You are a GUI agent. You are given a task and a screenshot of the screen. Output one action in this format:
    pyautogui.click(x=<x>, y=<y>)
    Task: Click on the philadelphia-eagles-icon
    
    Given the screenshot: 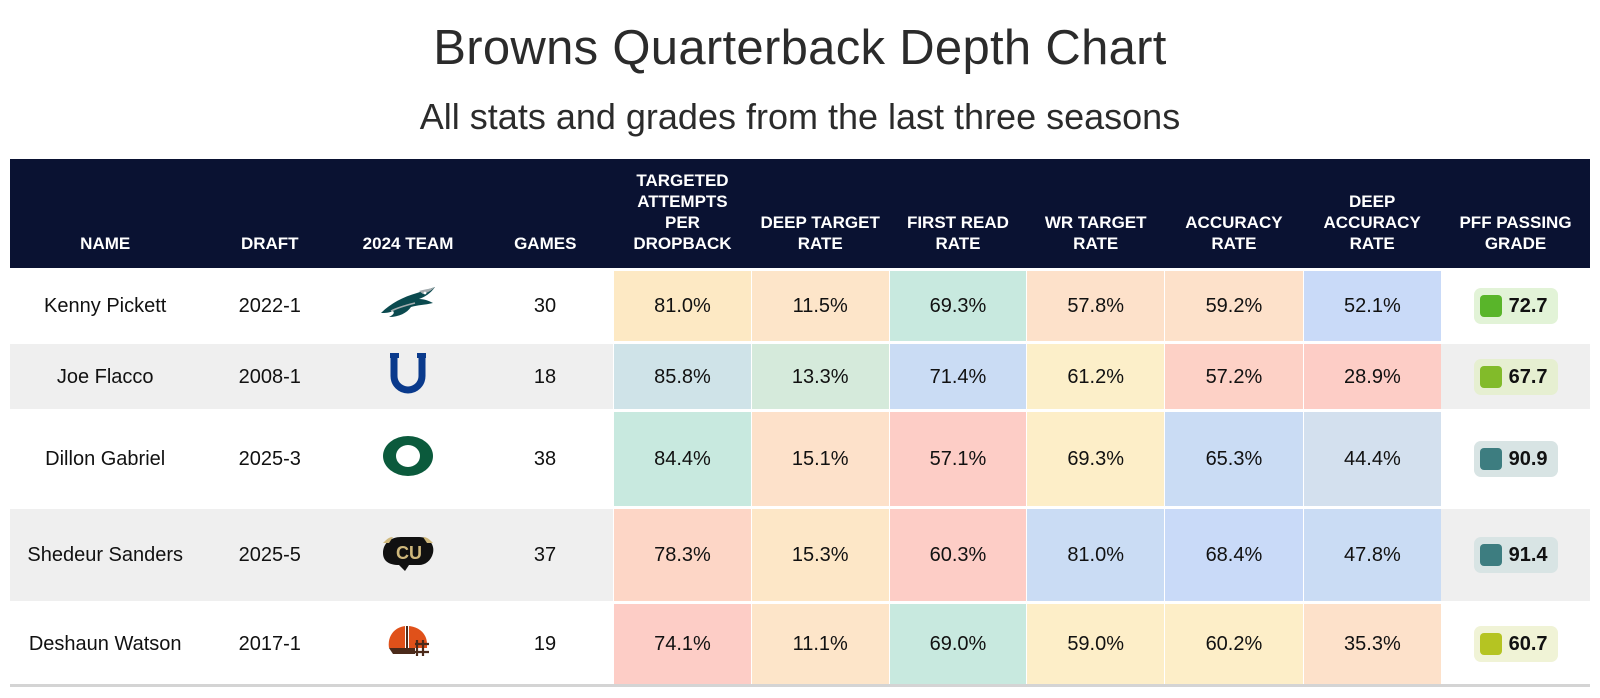 What is the action you would take?
    pyautogui.click(x=408, y=306)
    